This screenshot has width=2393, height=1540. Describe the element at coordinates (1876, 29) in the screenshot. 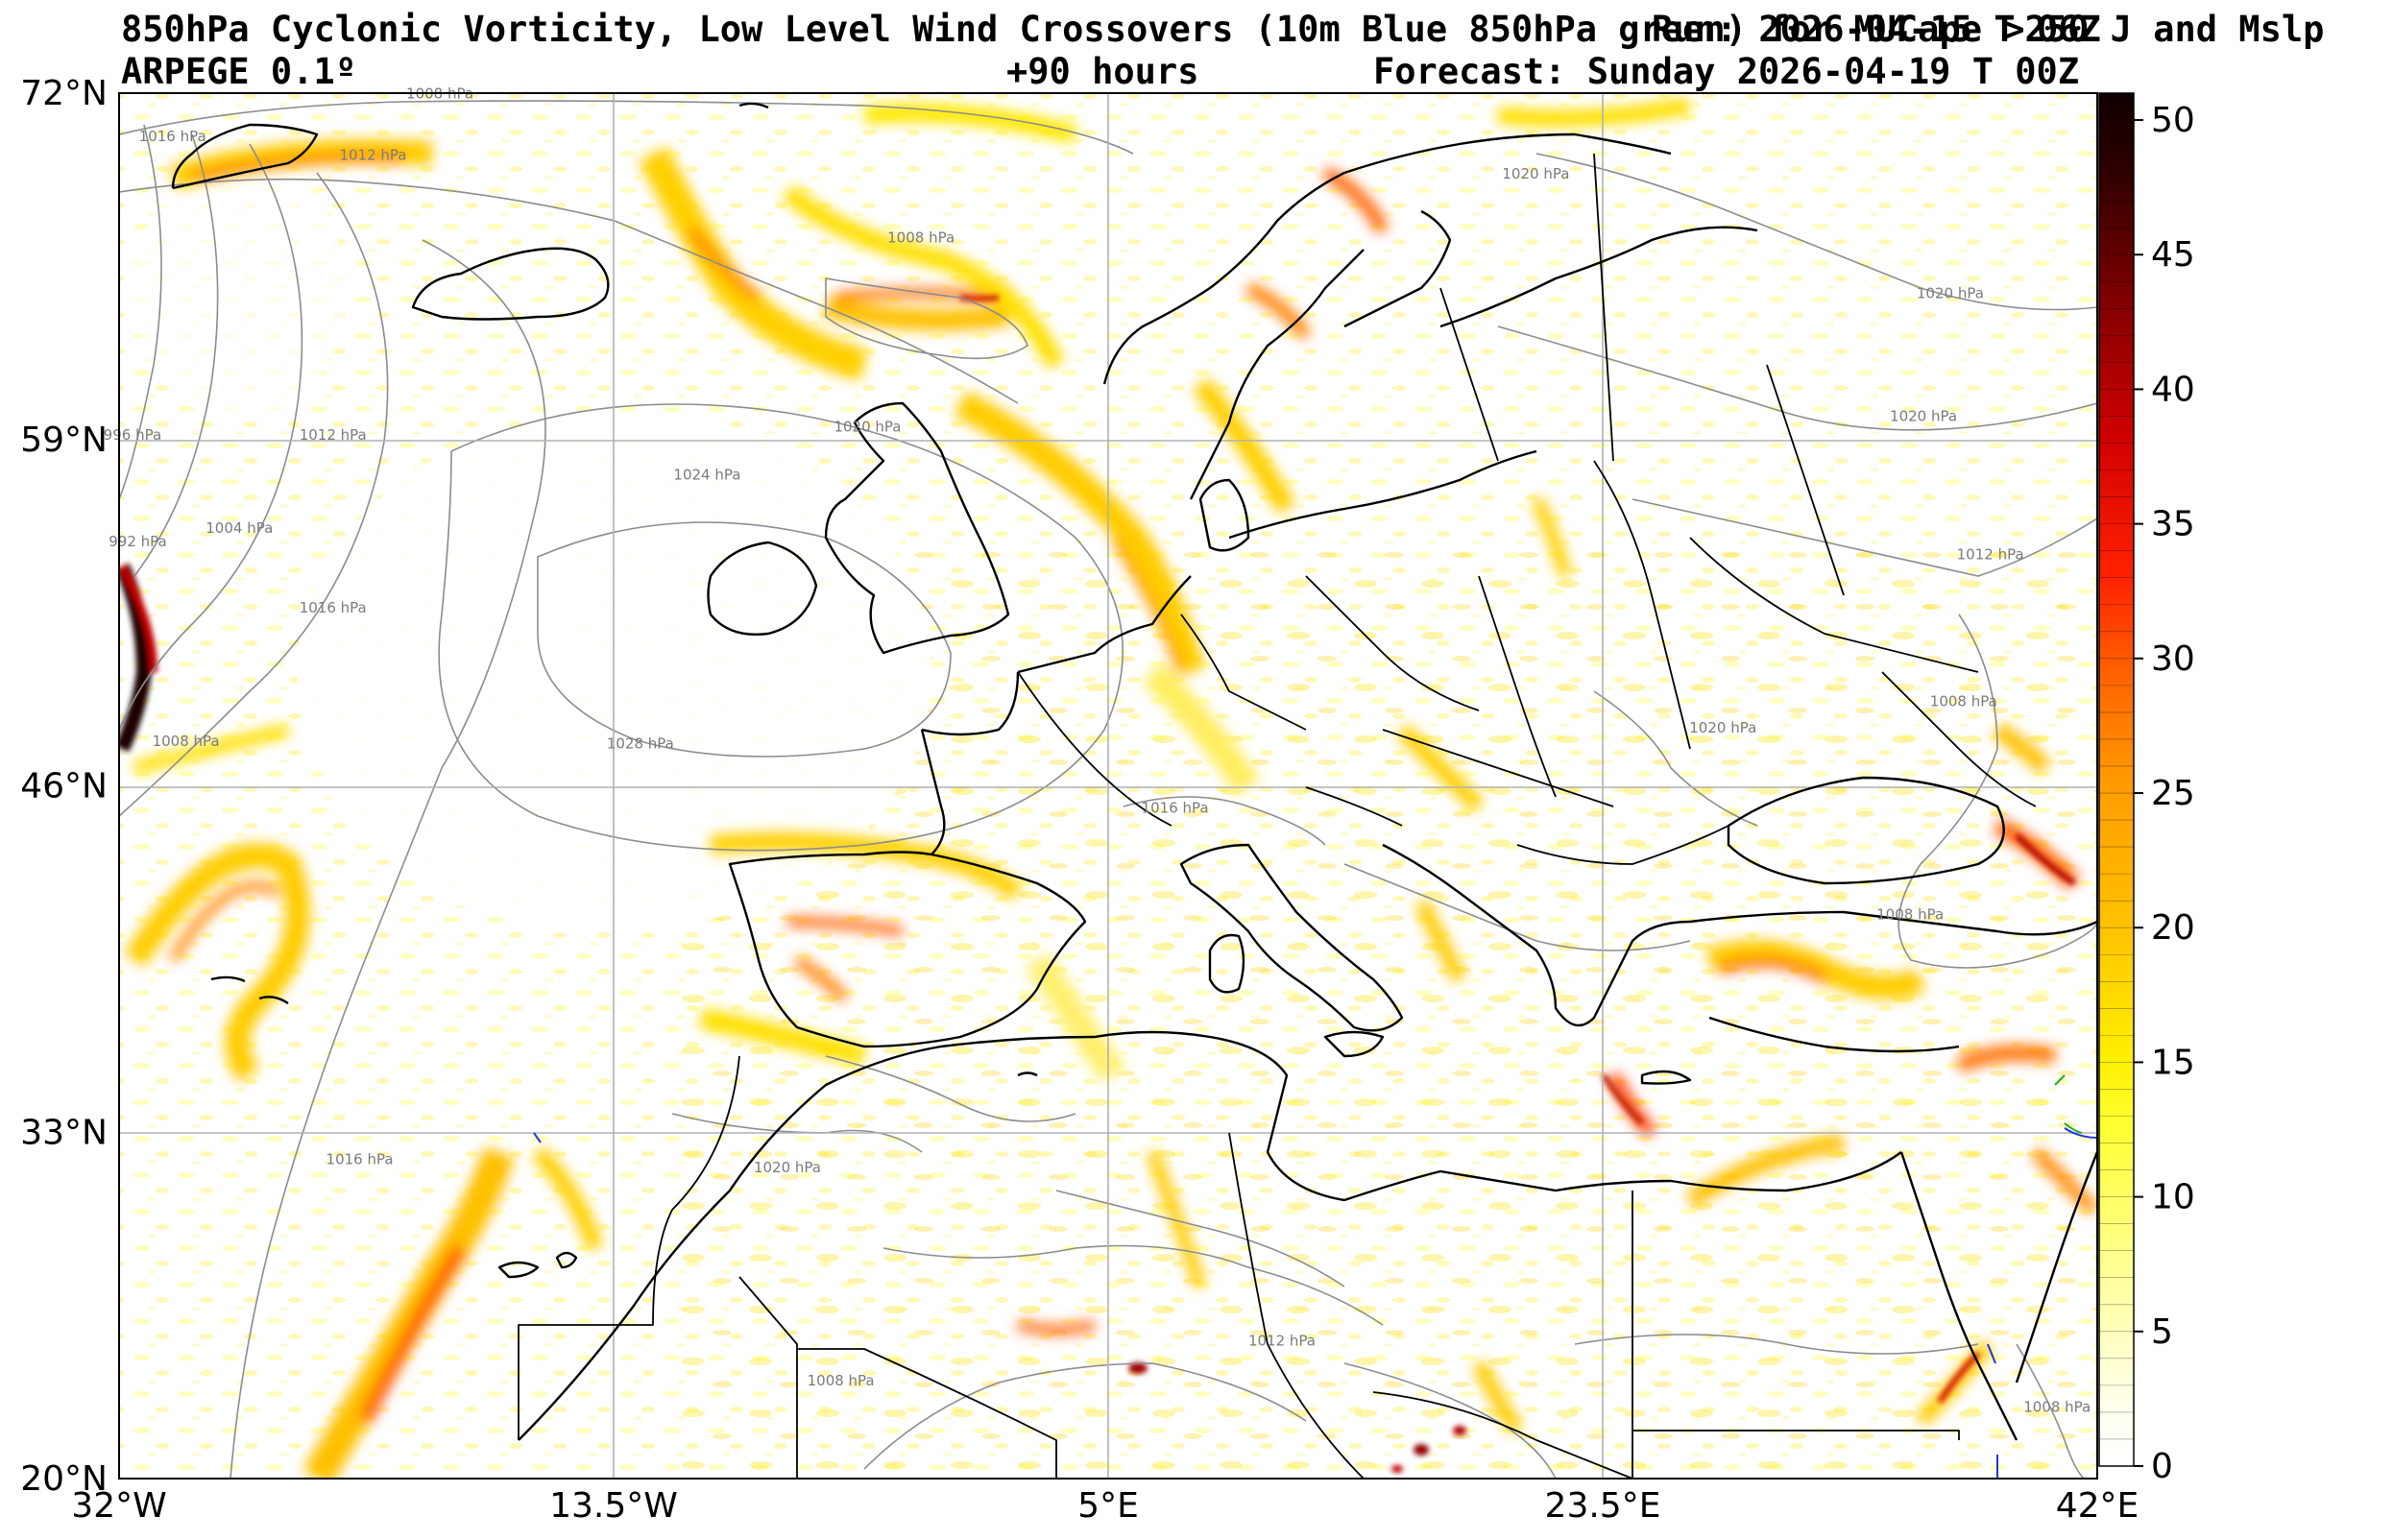

I see `run-time: Run: 2026-04-15 T 06Z` at that location.